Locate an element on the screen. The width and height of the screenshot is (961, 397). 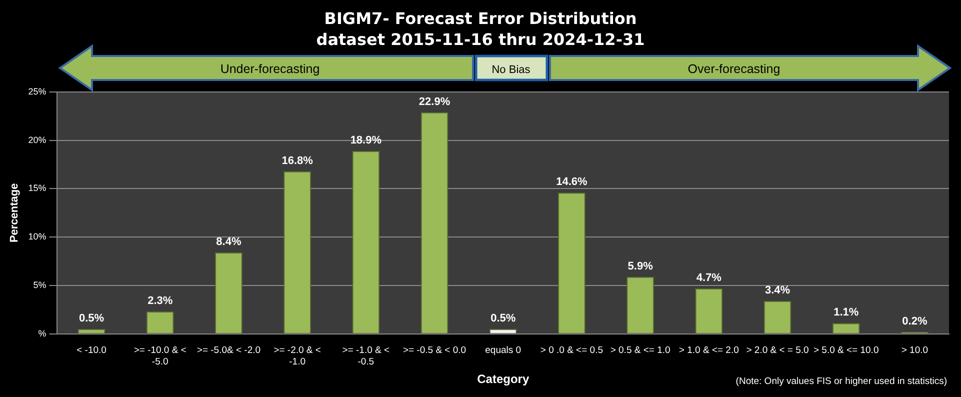
data-label: 16.8% is located at coordinates (298, 160).